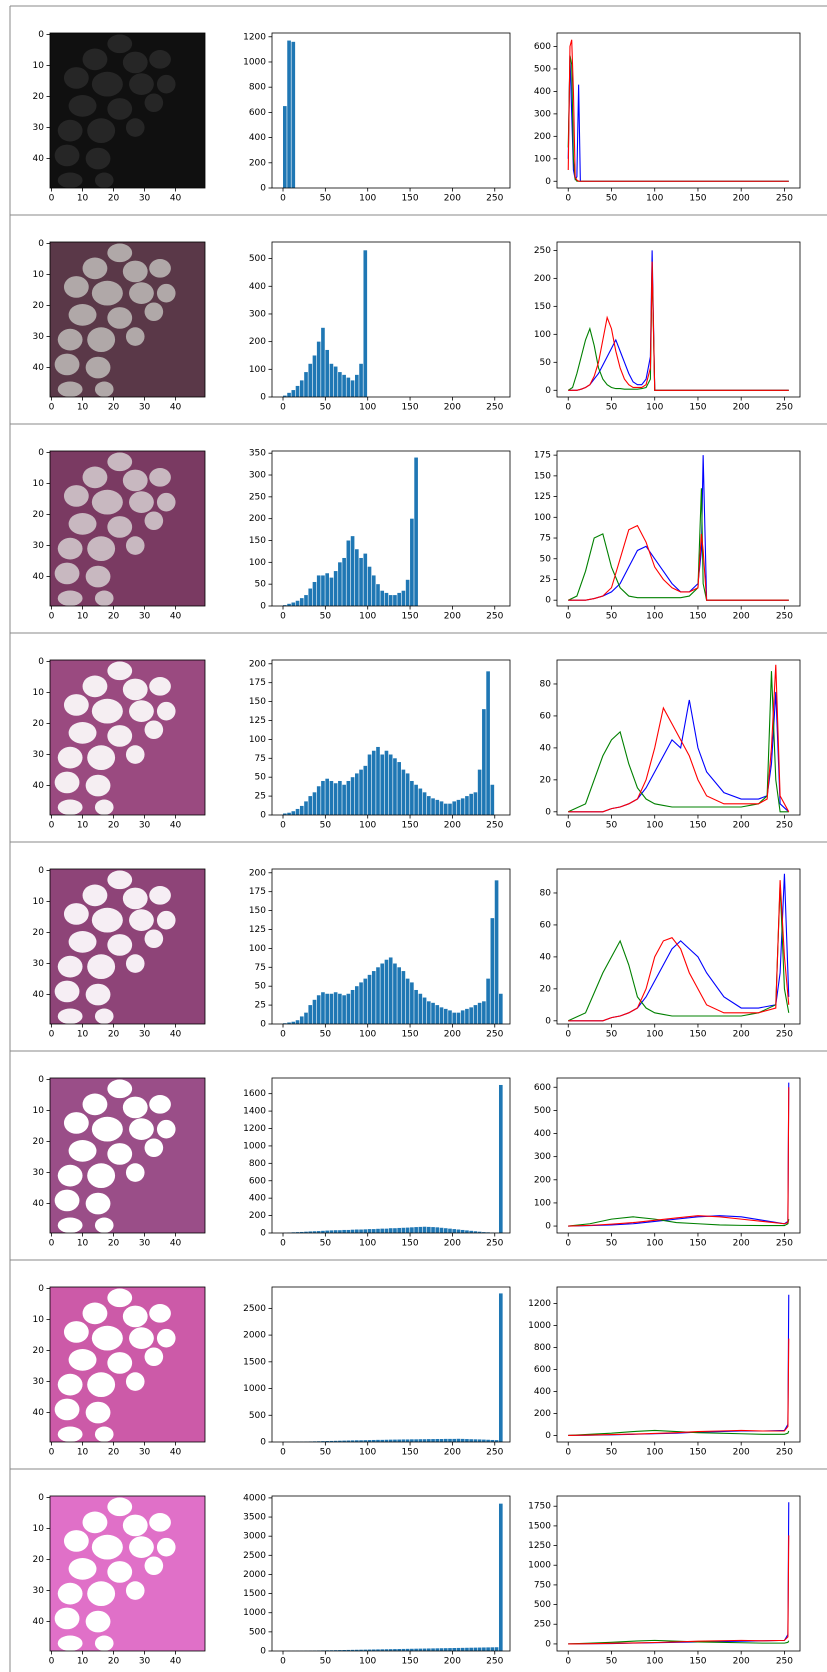  I want to click on x-tick-label: 20, so click(114, 1244).